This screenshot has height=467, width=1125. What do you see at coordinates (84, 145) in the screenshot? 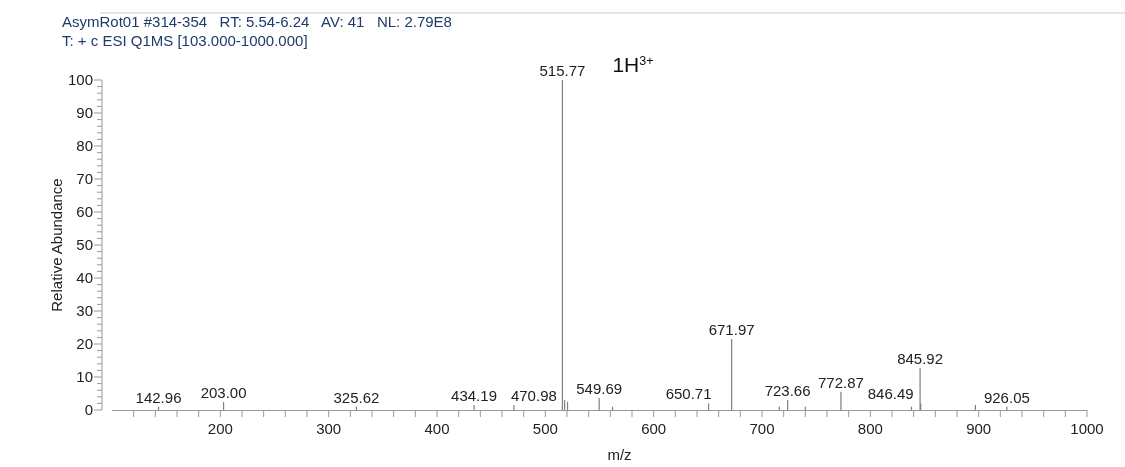
I see `y-tick-label: 80` at bounding box center [84, 145].